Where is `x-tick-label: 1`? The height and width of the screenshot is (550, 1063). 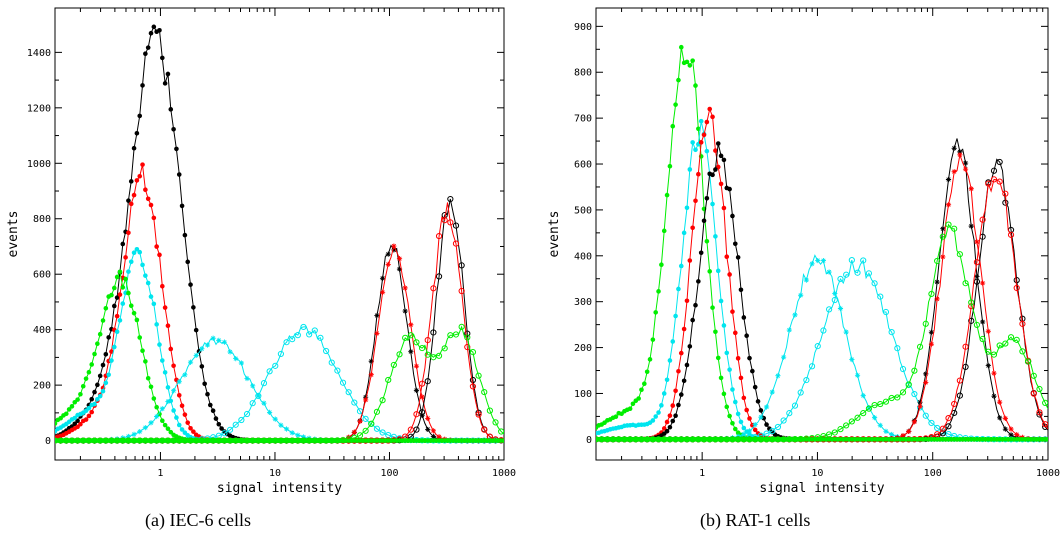 x-tick-label: 1 is located at coordinates (702, 473).